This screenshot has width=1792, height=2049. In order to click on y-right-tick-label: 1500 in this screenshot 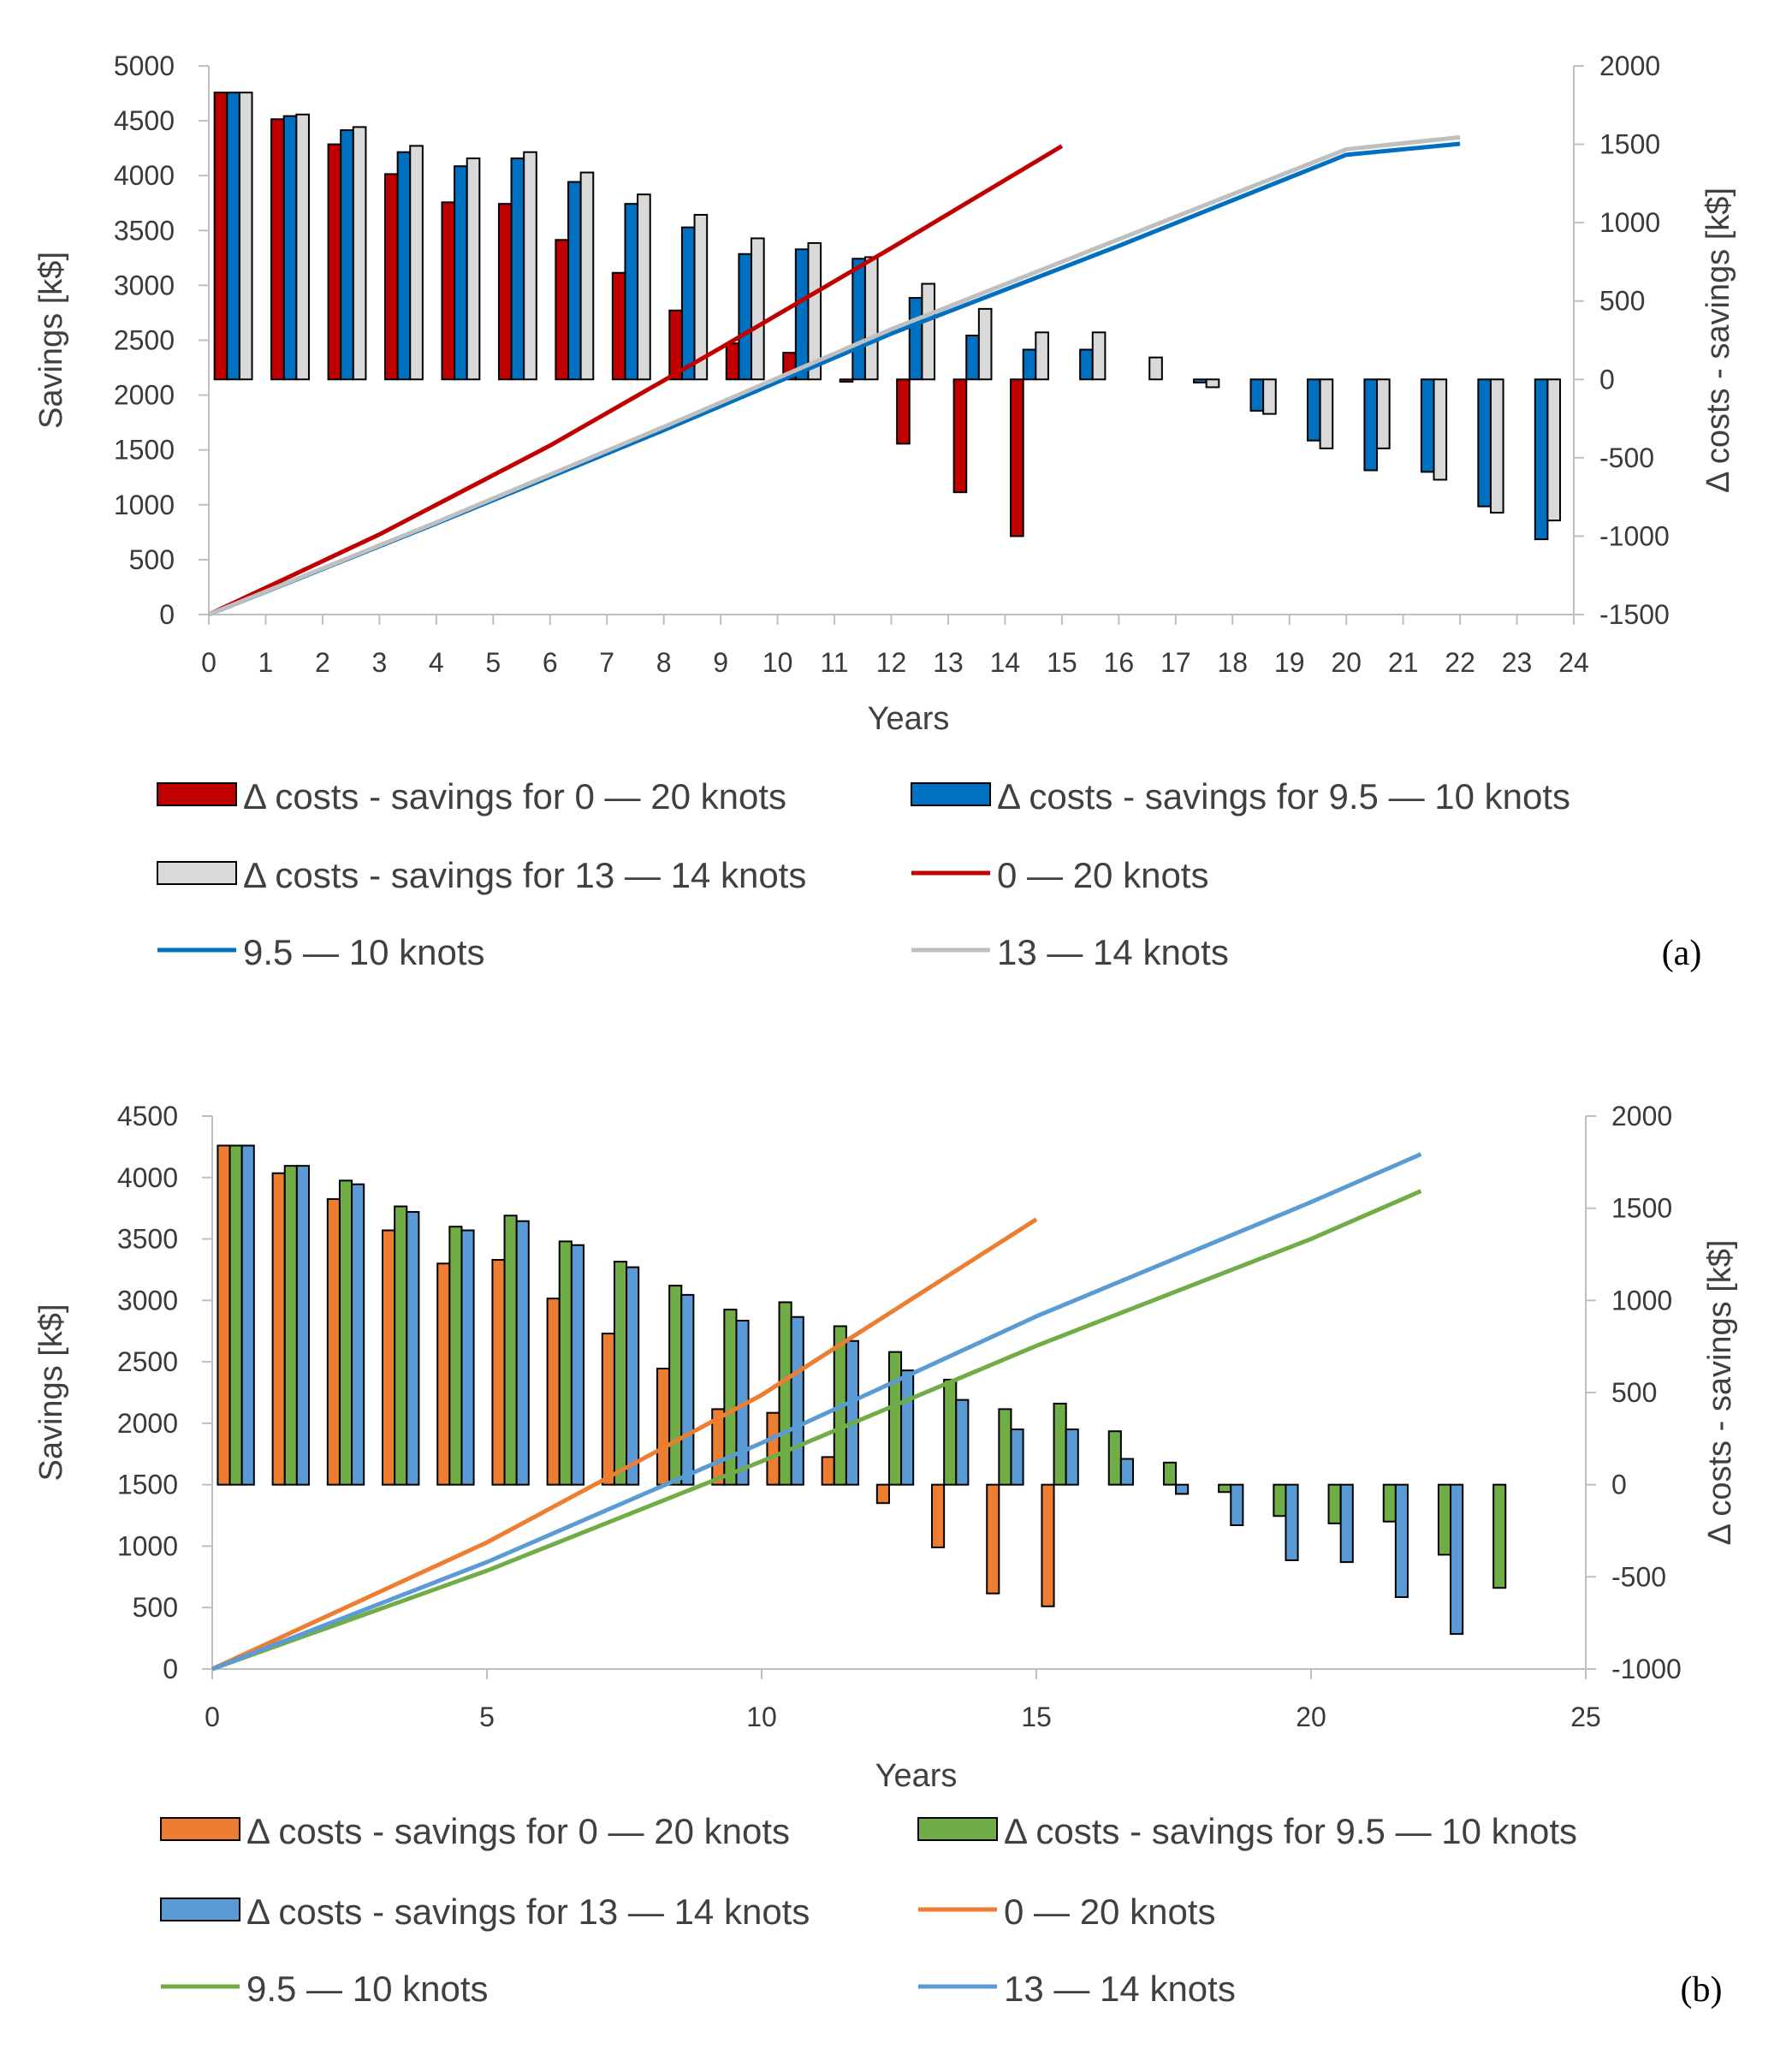, I will do `click(1642, 1208)`.